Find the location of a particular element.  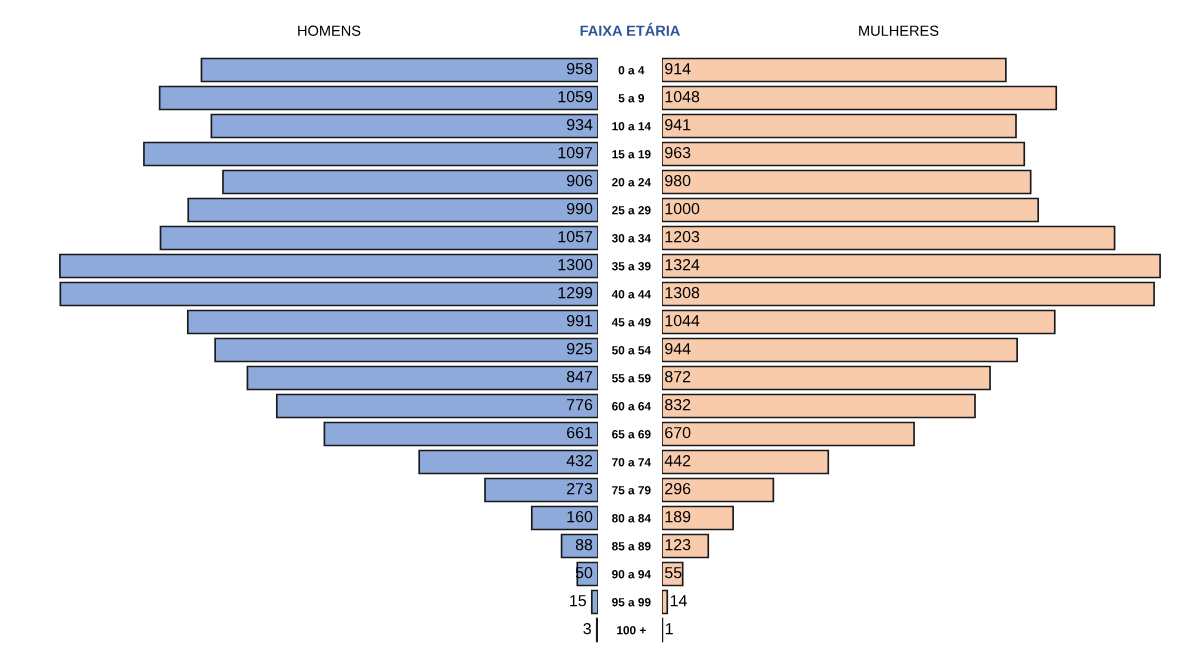

data-label: 273 is located at coordinates (580, 488).